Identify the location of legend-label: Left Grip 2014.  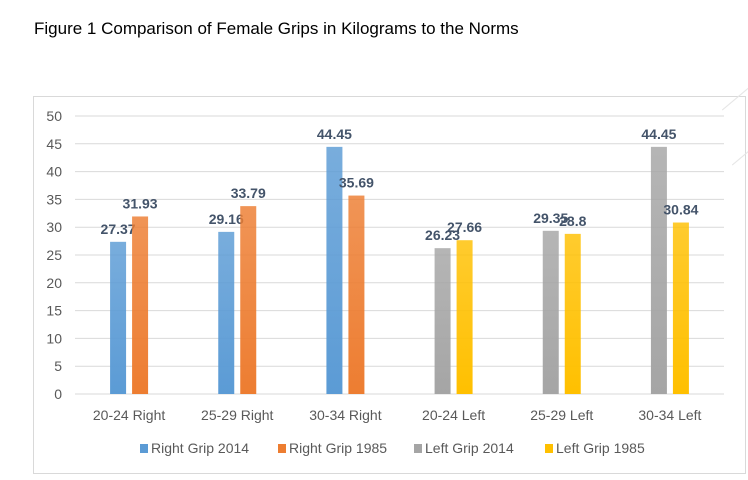
(469, 448).